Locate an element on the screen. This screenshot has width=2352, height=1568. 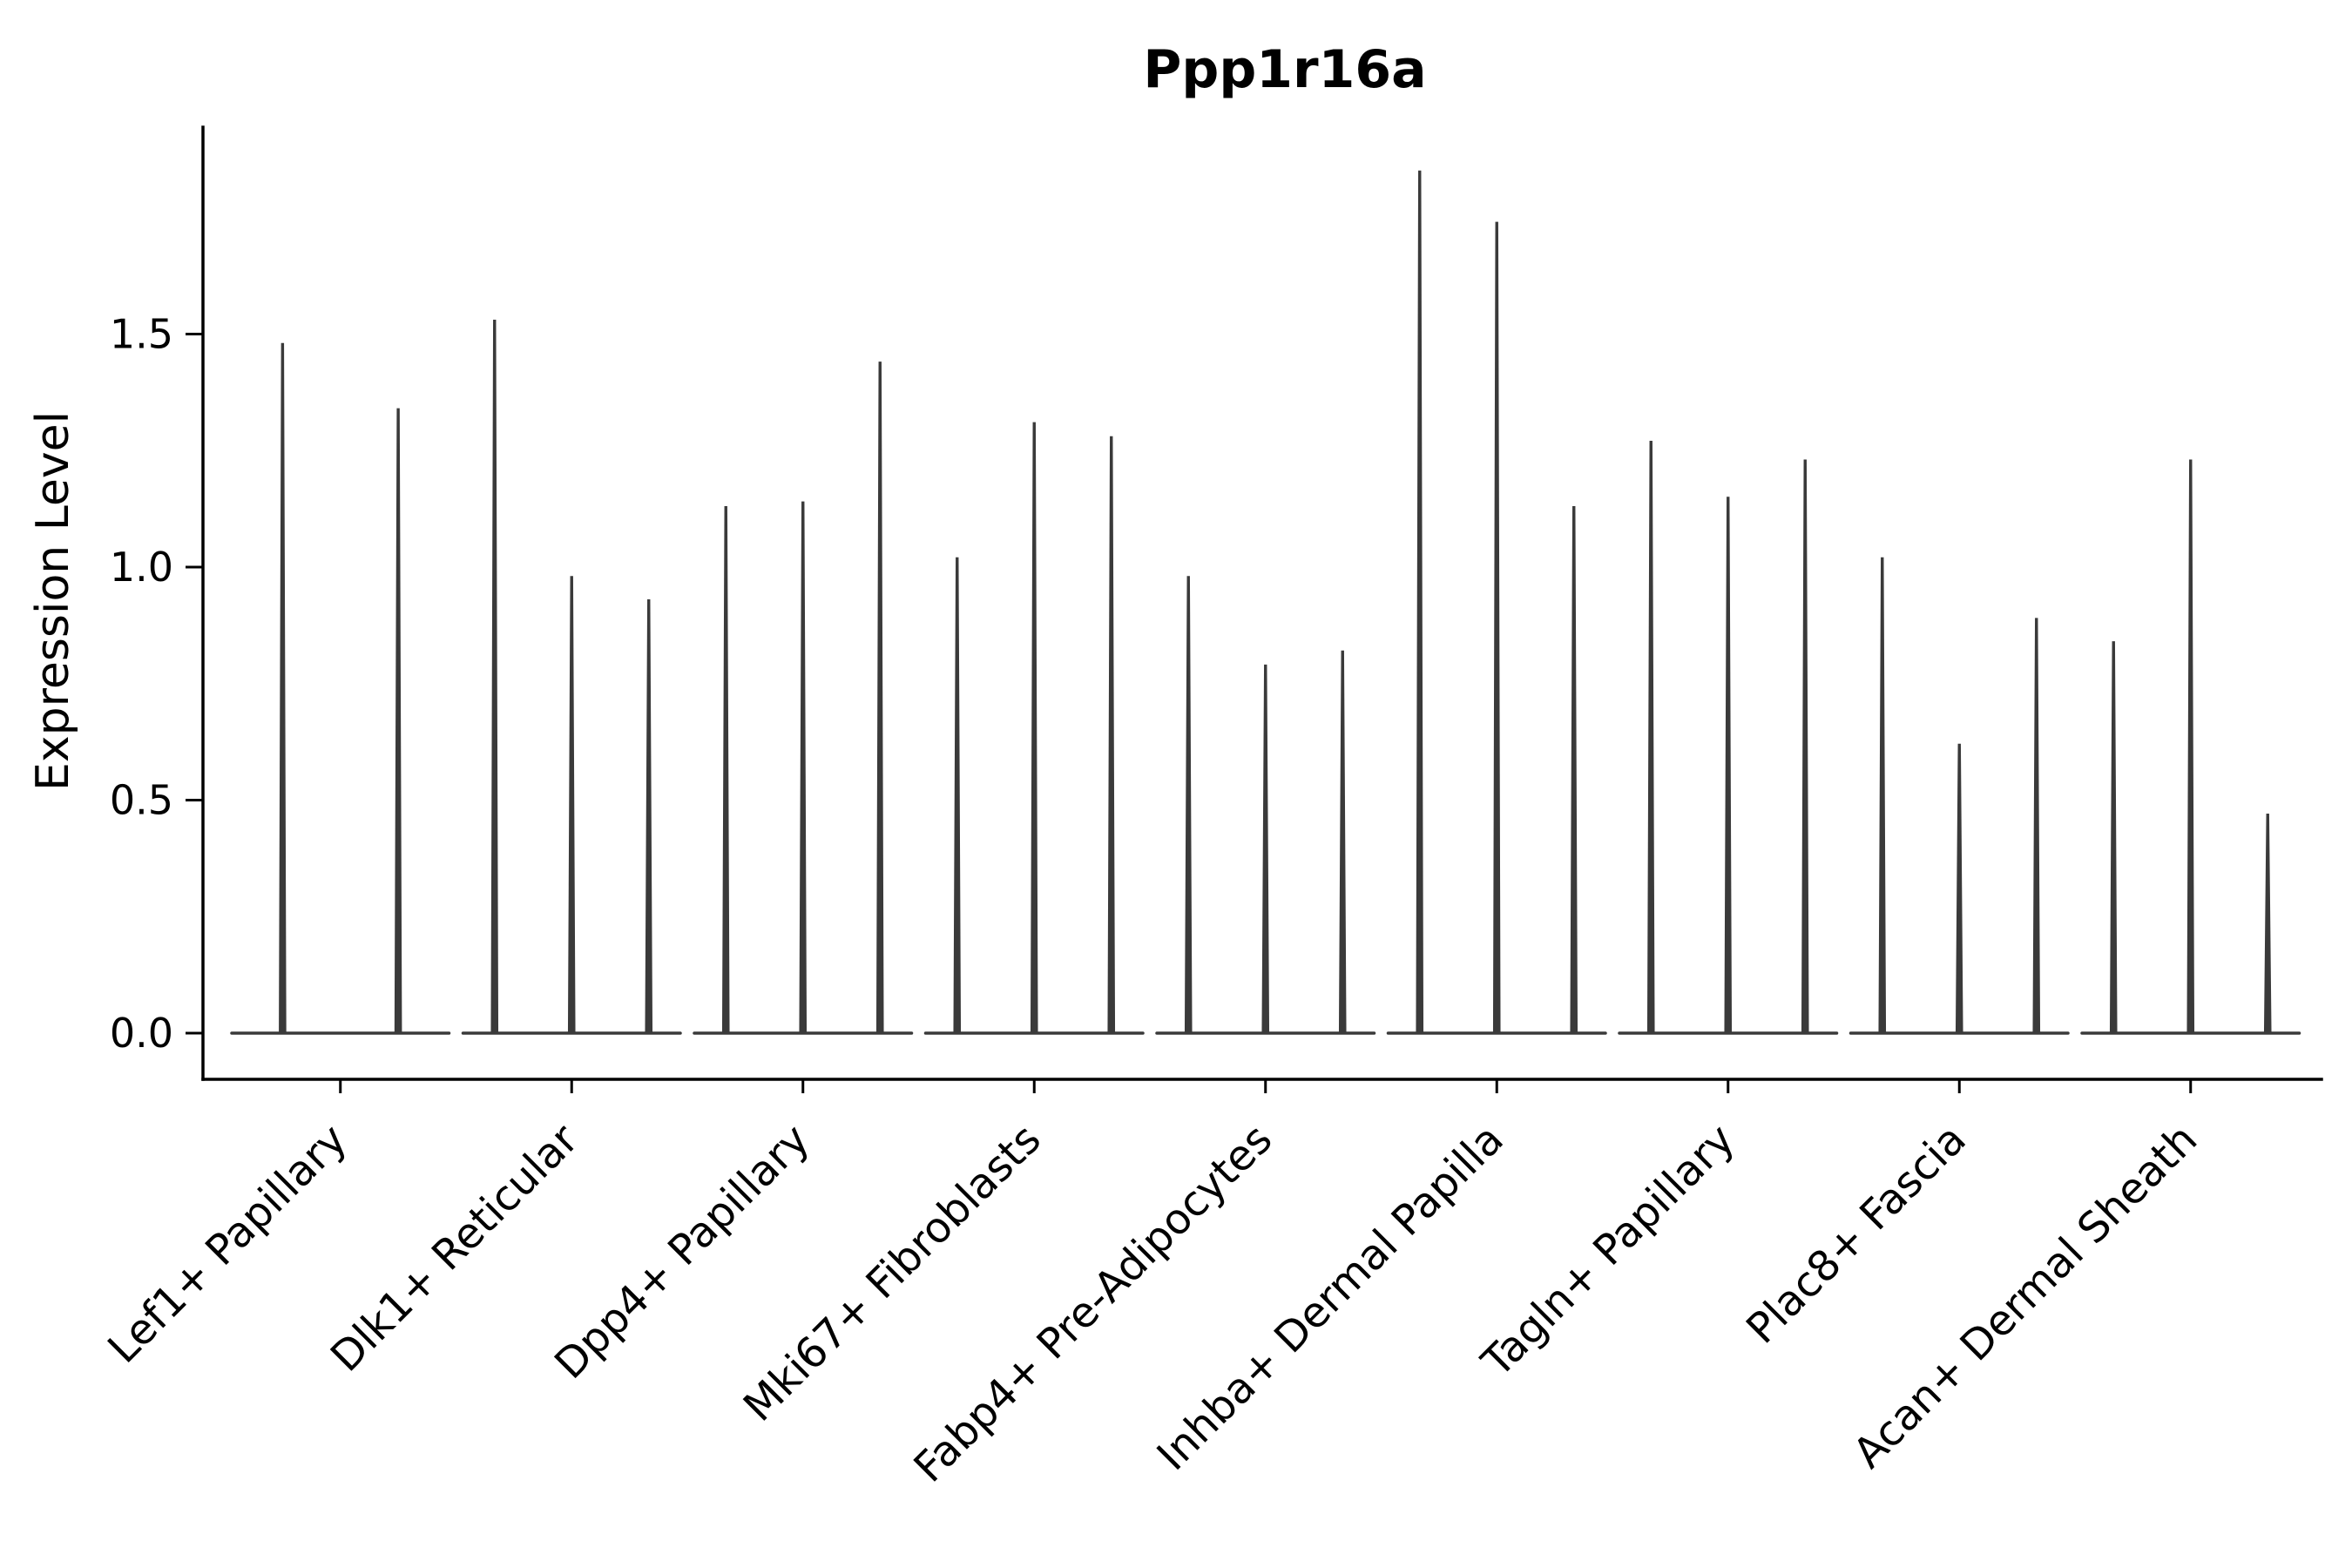
y-tick-label: 0.5 is located at coordinates (141, 800).